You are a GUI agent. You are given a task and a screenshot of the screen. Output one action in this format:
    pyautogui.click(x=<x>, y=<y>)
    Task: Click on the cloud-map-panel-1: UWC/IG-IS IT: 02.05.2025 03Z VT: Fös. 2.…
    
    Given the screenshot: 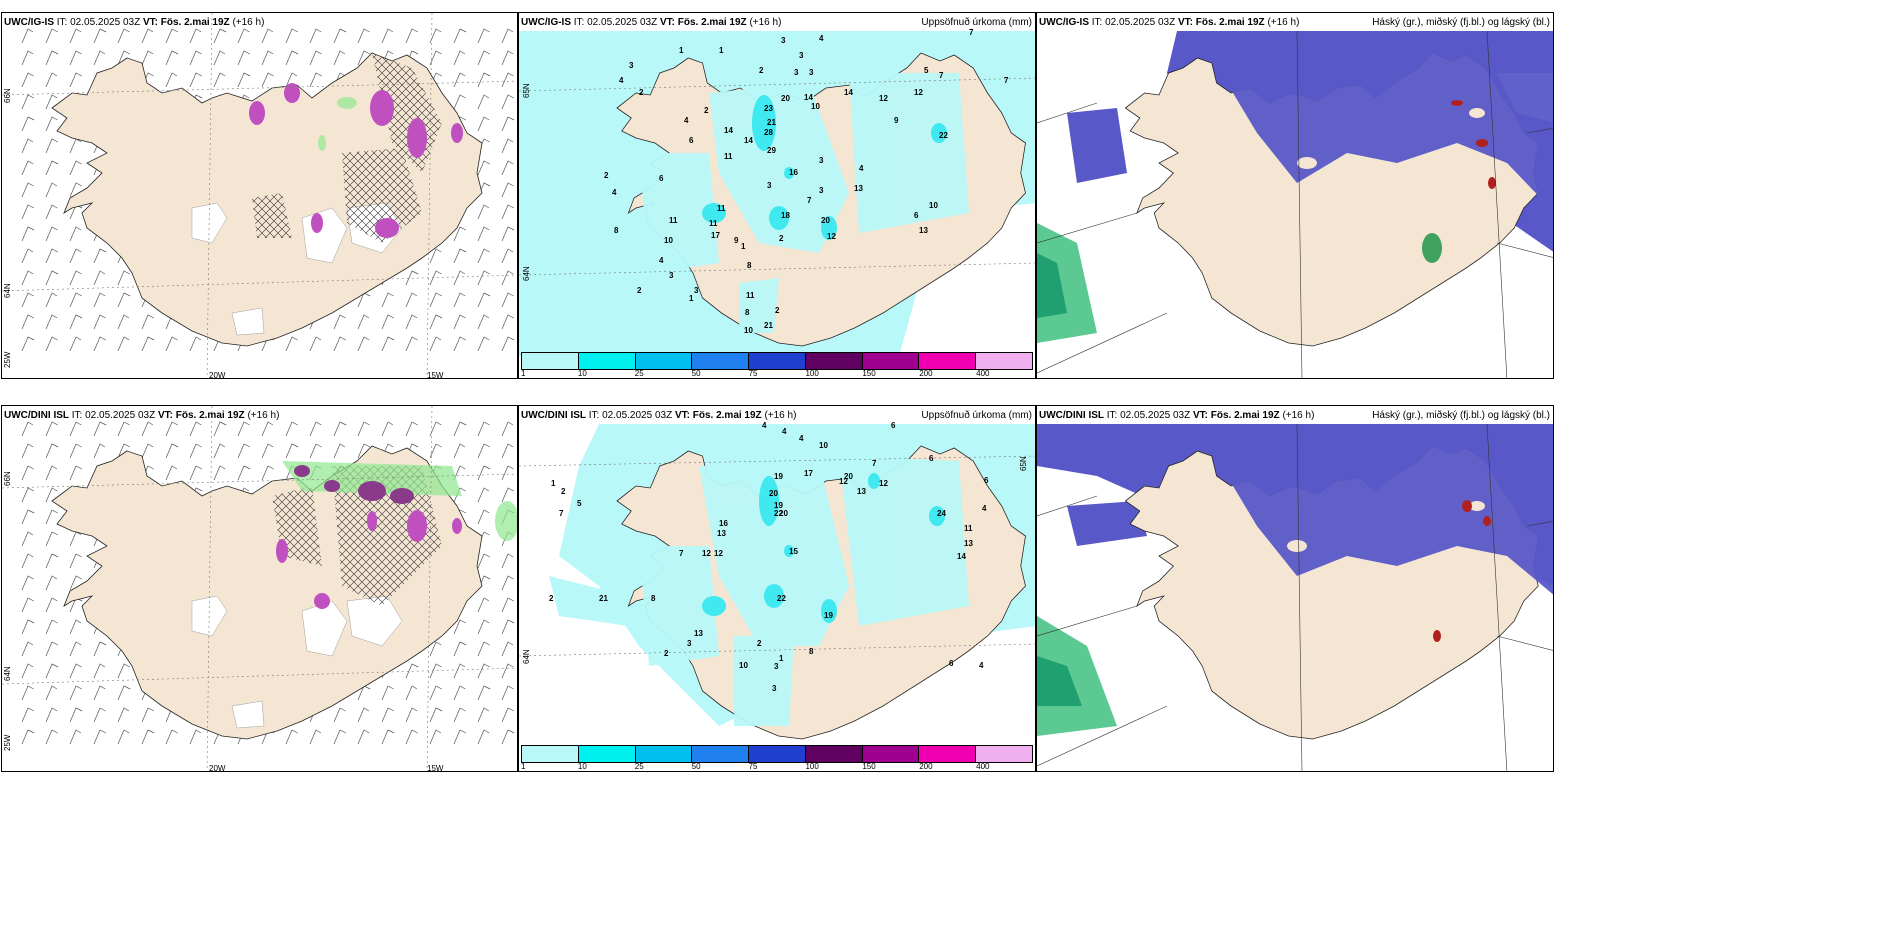 What is the action you would take?
    pyautogui.click(x=1295, y=195)
    